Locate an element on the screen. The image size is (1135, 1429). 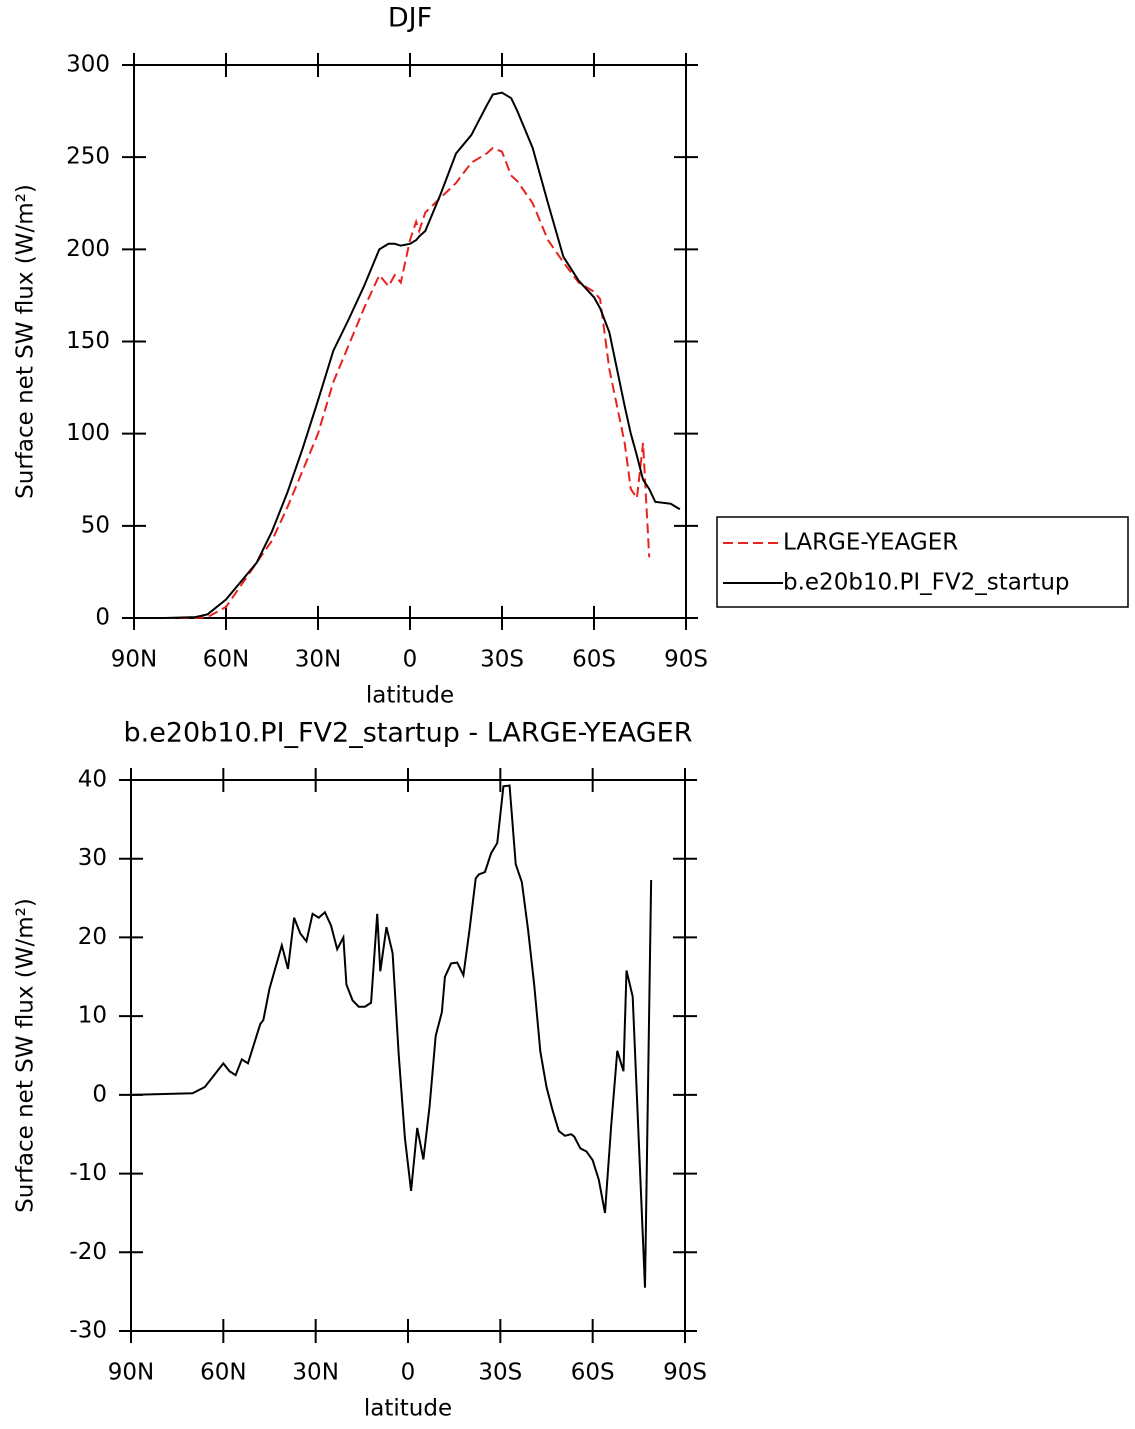
y-tick-label: 30 is located at coordinates (92, 858).